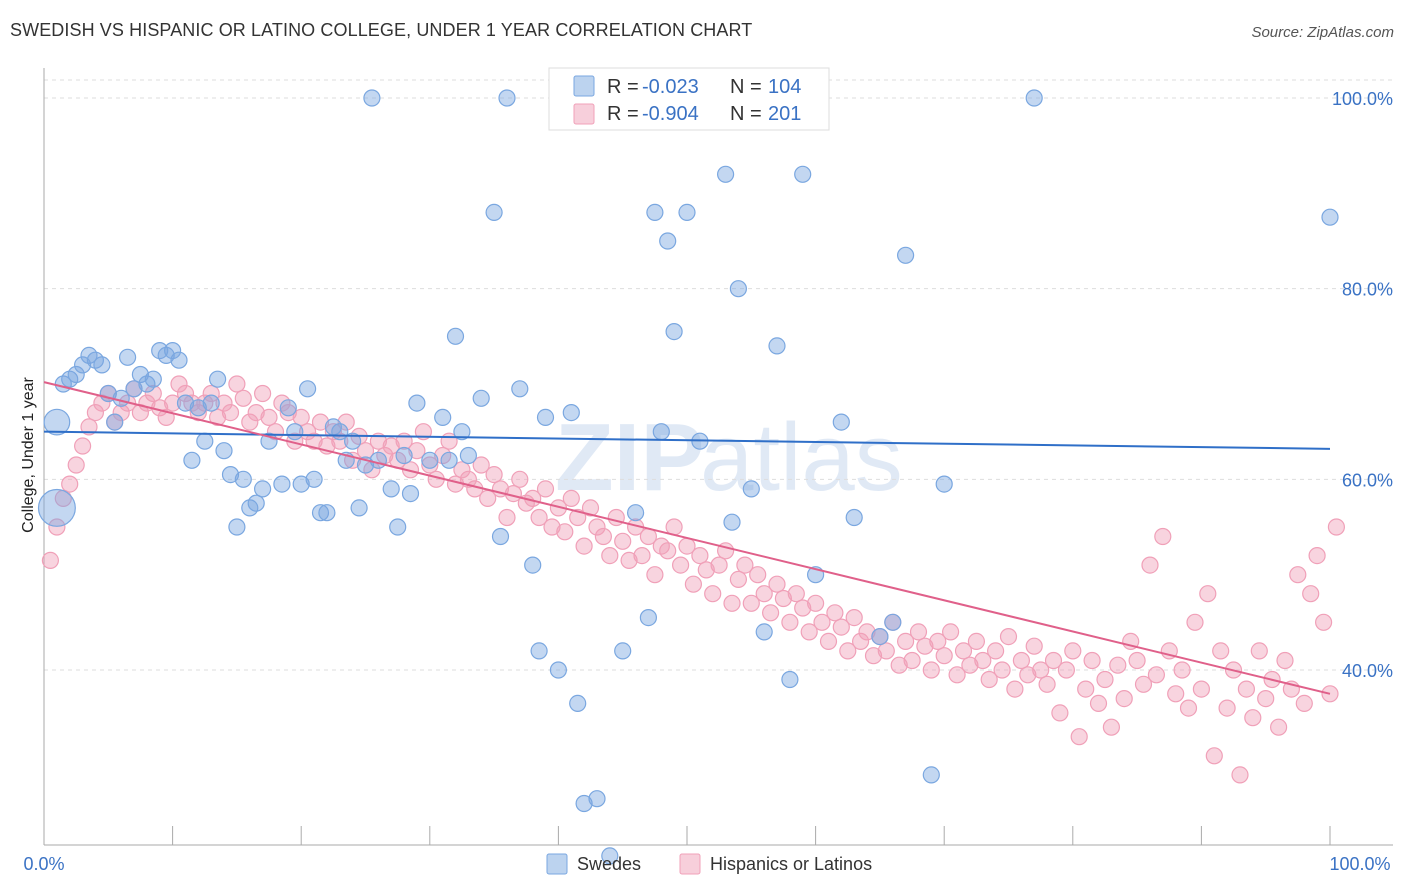 Image resolution: width=1406 pixels, height=892 pixels. Describe the element at coordinates (584, 86) in the screenshot. I see `legend-swatch-swedes` at that location.